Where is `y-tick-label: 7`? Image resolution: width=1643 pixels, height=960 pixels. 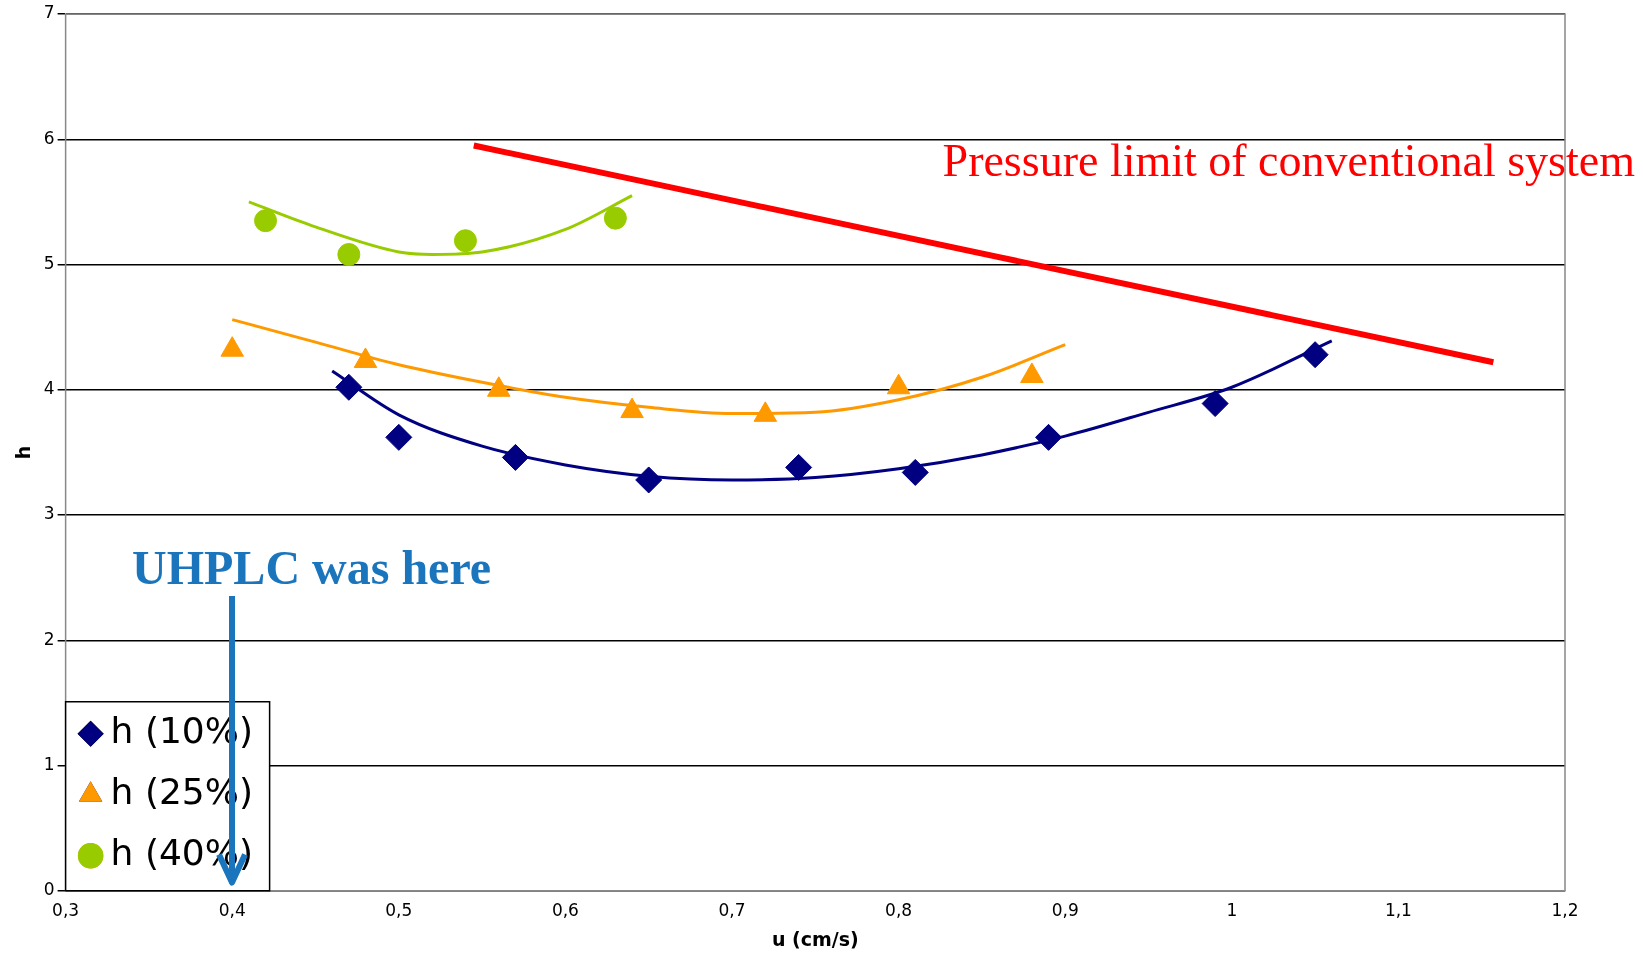
y-tick-label: 7 is located at coordinates (49, 12).